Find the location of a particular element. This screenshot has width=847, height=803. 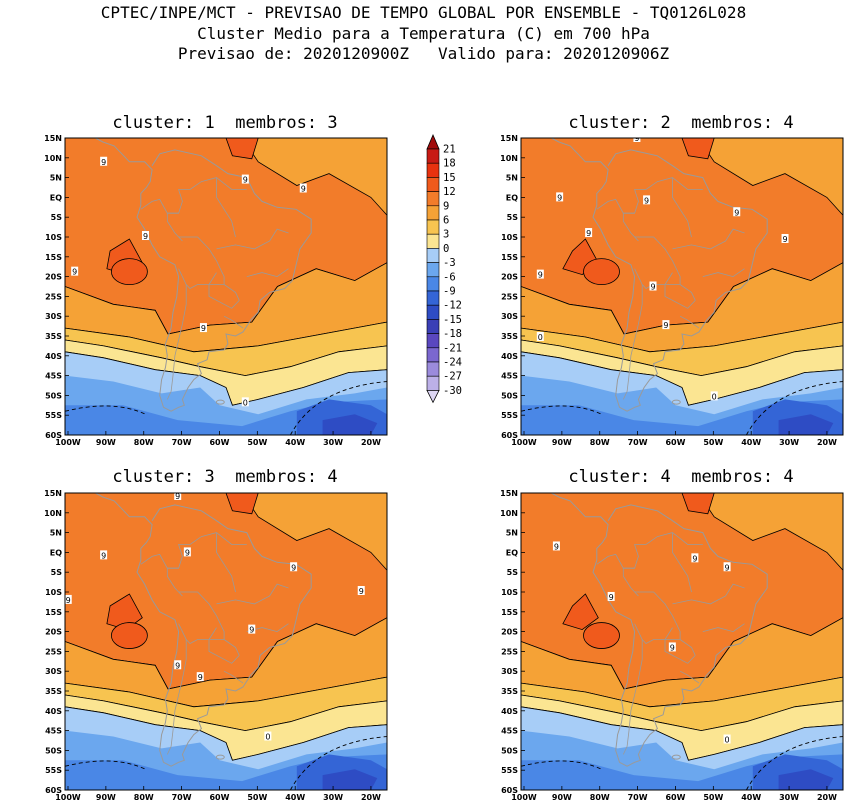

lon-tick-label: 40W is located at coordinates (751, 442).